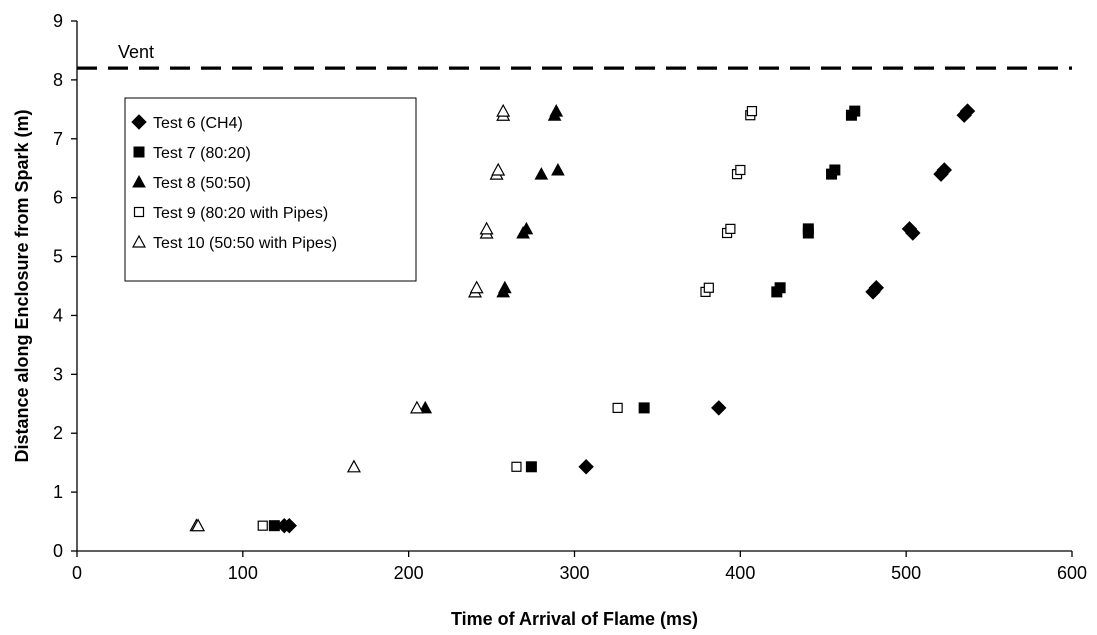 The image size is (1097, 635). Describe the element at coordinates (1072, 573) in the screenshot. I see `x-tick-label: 600` at that location.